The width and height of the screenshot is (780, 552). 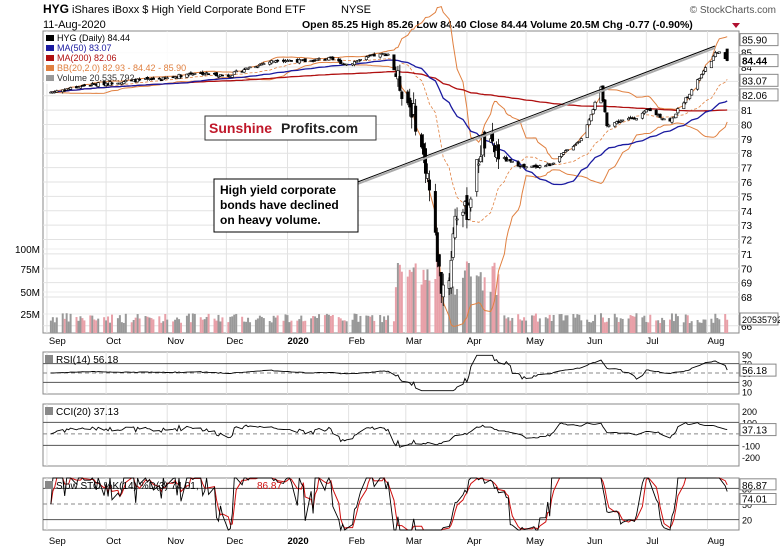 I want to click on price-tick-label: 85, so click(x=747, y=54).